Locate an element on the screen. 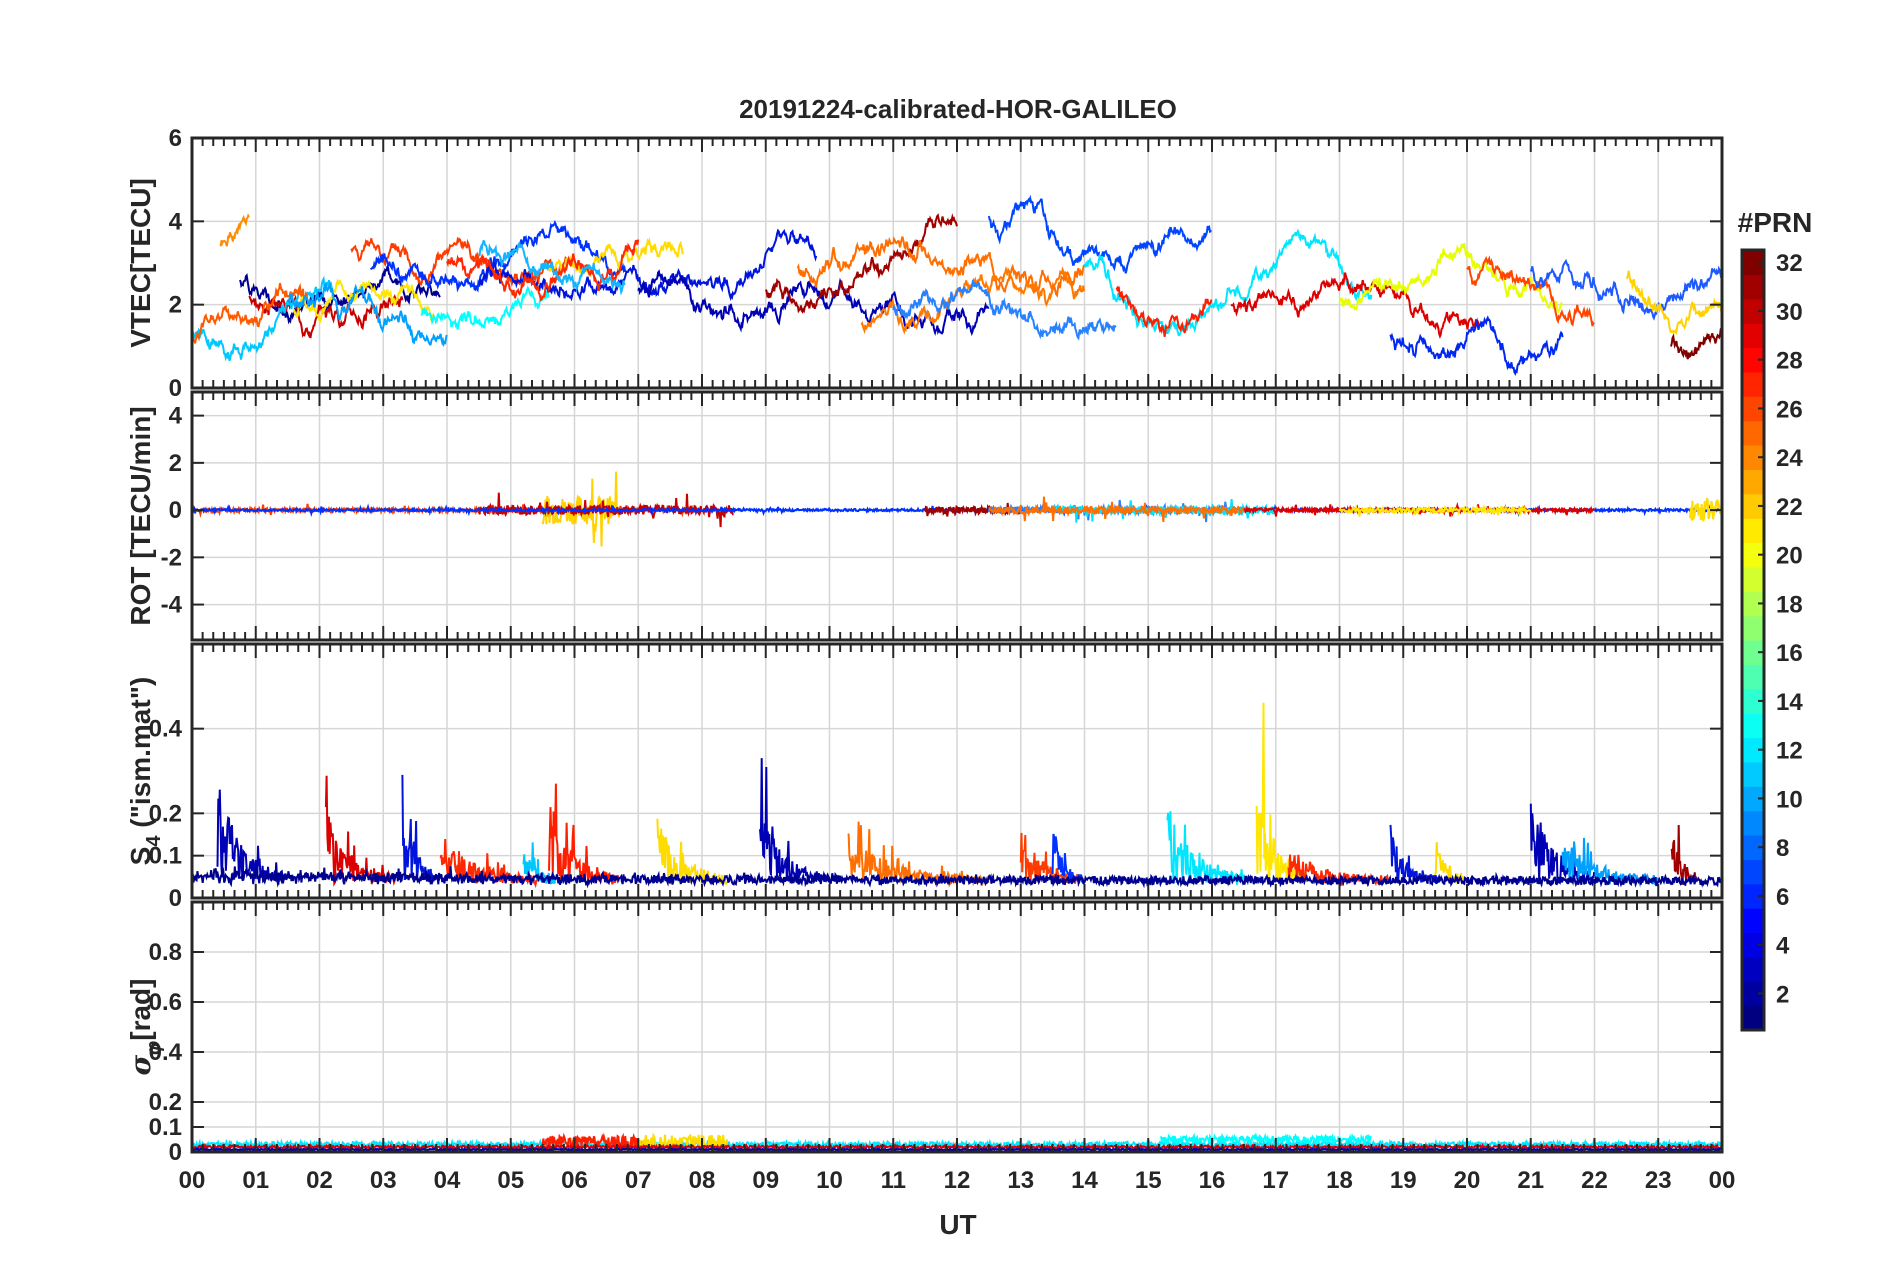  x-tick-label: 16 is located at coordinates (1212, 1180).